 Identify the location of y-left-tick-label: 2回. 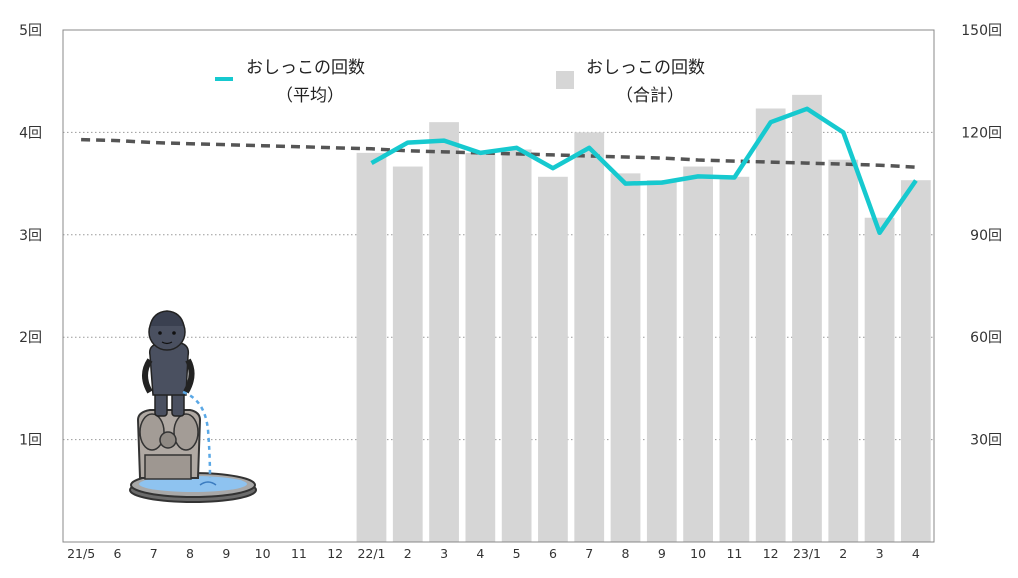
(30, 338).